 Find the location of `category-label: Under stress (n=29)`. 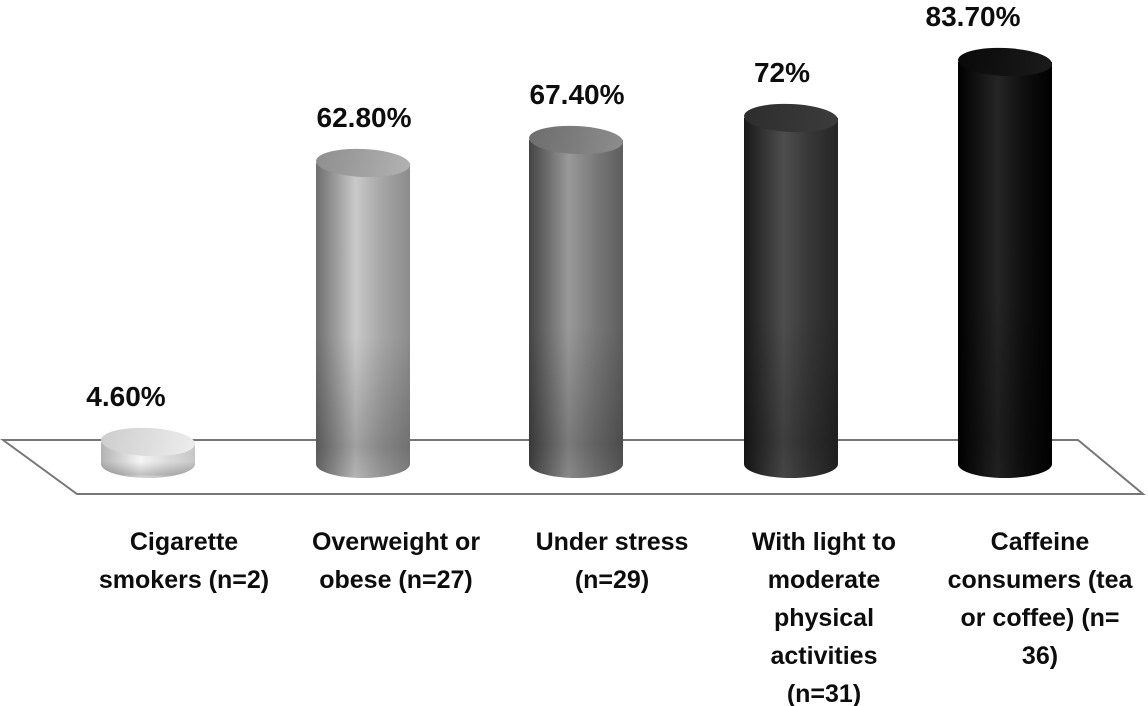

category-label: Under stress (n=29) is located at coordinates (612, 561).